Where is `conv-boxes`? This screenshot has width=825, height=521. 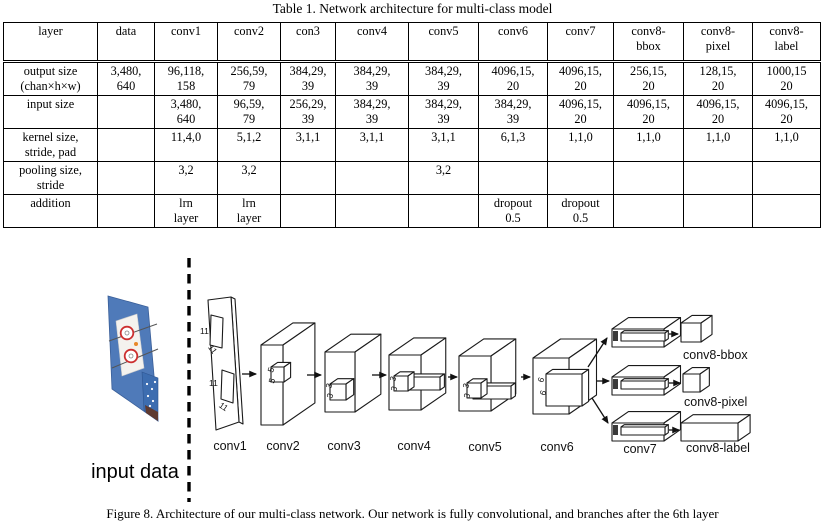
conv-boxes is located at coordinates (505, 378).